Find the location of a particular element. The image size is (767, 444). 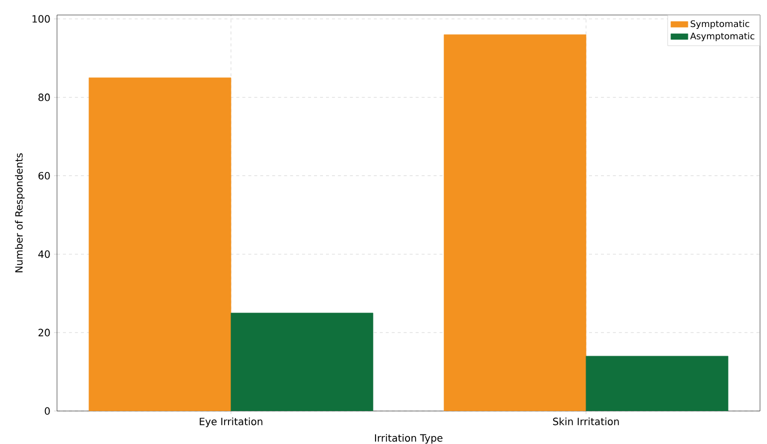

x-axis-title: Irritation Type is located at coordinates (408, 439).